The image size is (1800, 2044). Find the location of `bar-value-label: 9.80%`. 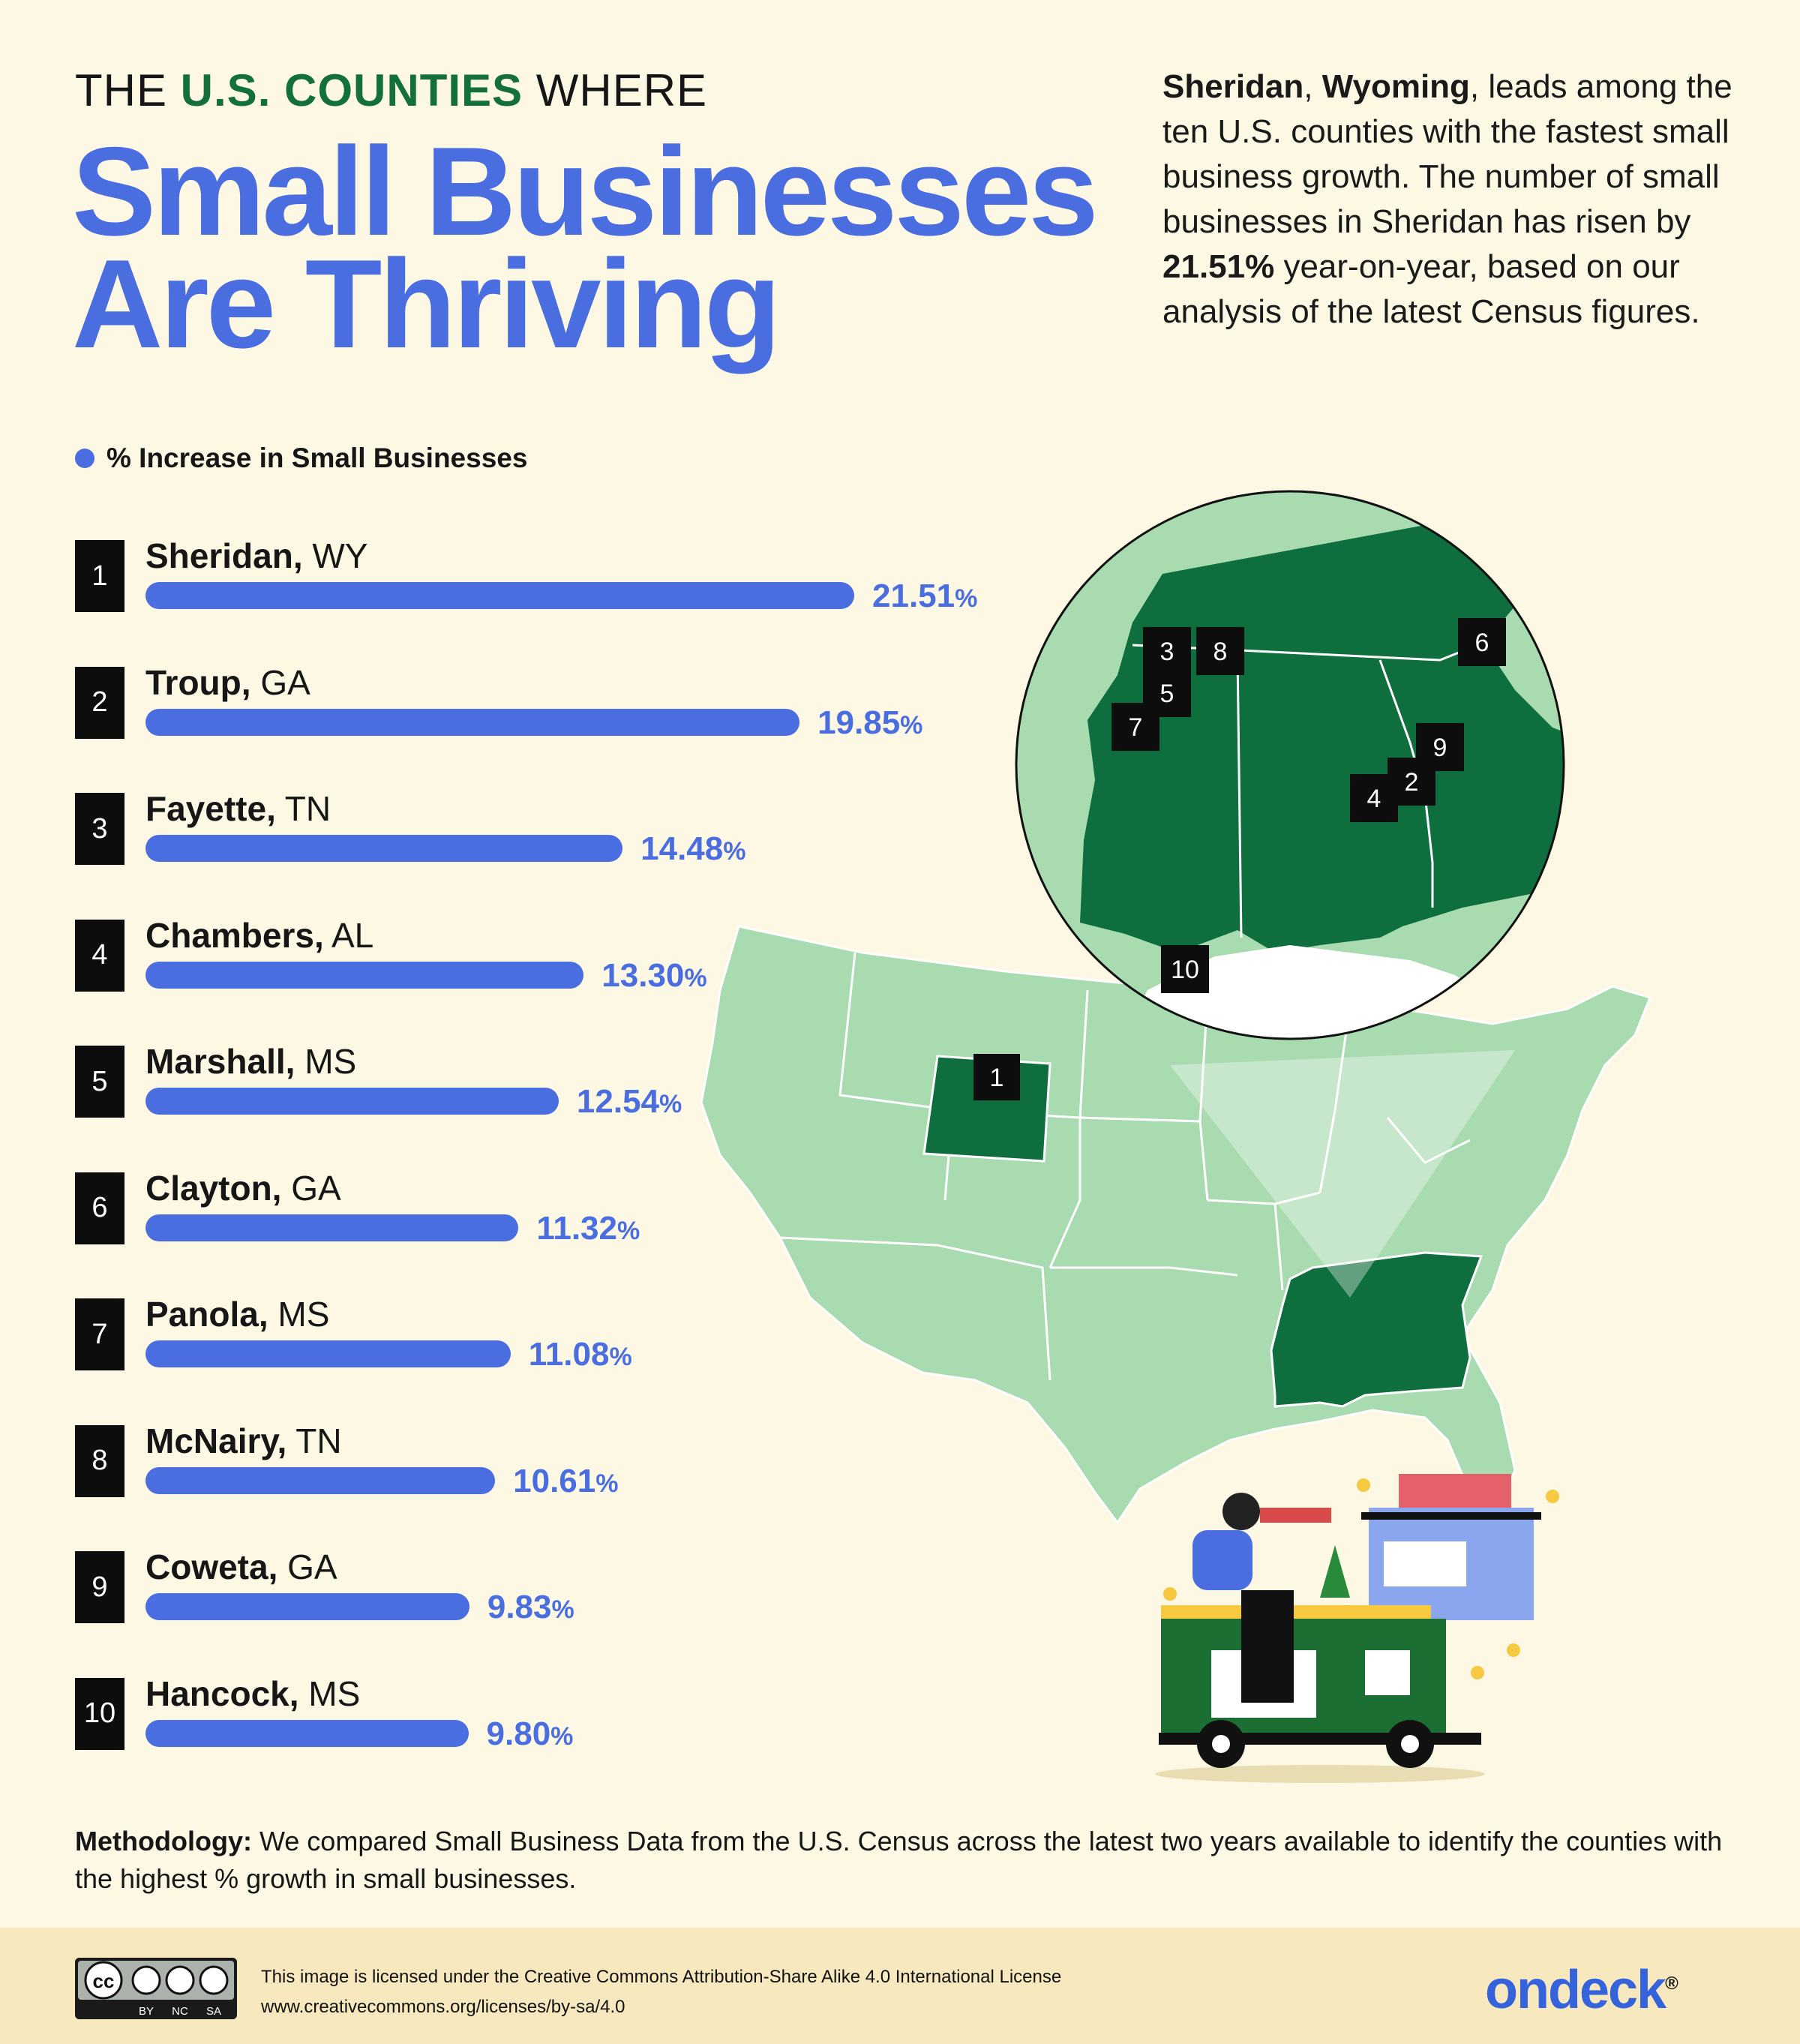

bar-value-label: 9.80% is located at coordinates (530, 1734).